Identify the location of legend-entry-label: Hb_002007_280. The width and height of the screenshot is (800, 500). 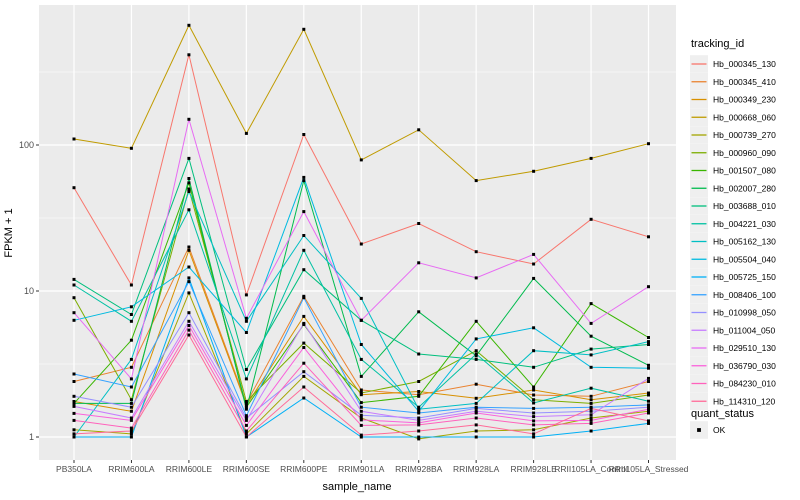
(744, 188).